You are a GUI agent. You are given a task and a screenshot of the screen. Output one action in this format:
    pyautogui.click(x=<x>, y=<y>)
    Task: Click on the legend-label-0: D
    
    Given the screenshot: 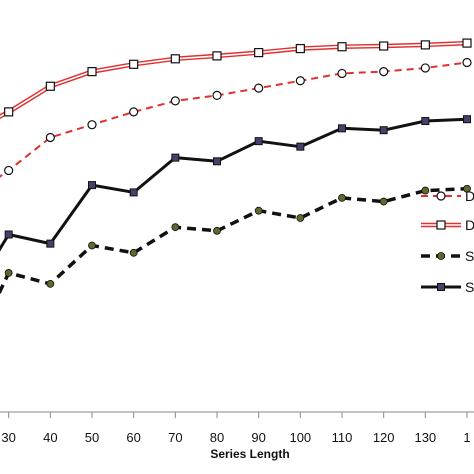 What is the action you would take?
    pyautogui.click(x=469, y=196)
    